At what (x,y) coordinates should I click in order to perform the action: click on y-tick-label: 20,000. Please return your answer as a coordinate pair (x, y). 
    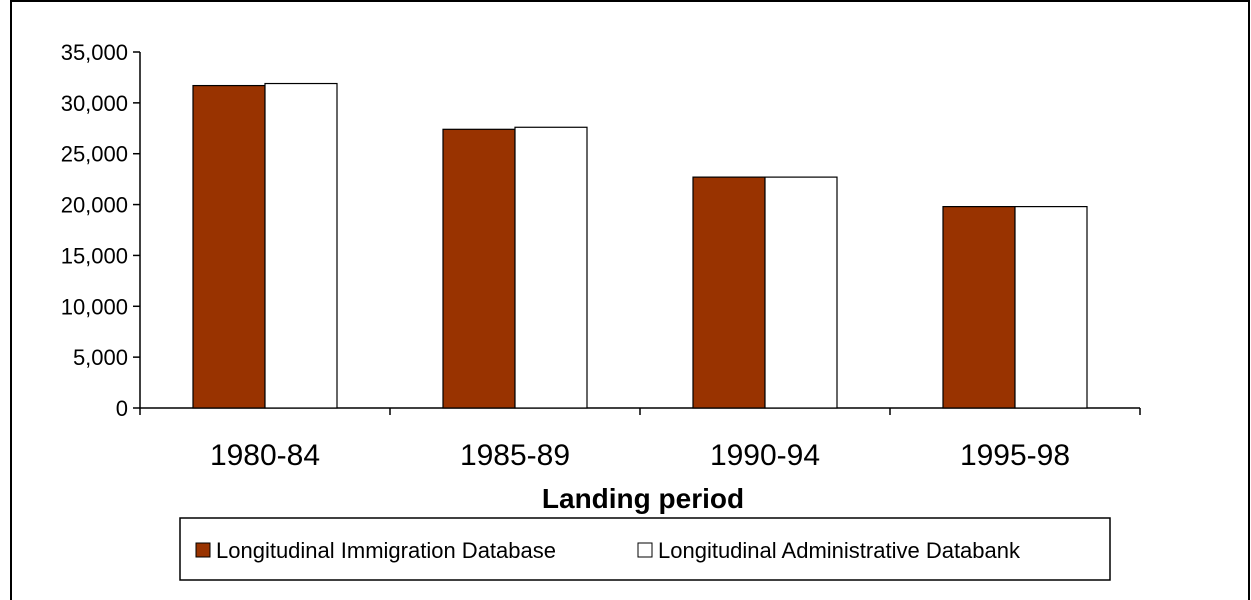
    Looking at the image, I should click on (94, 205).